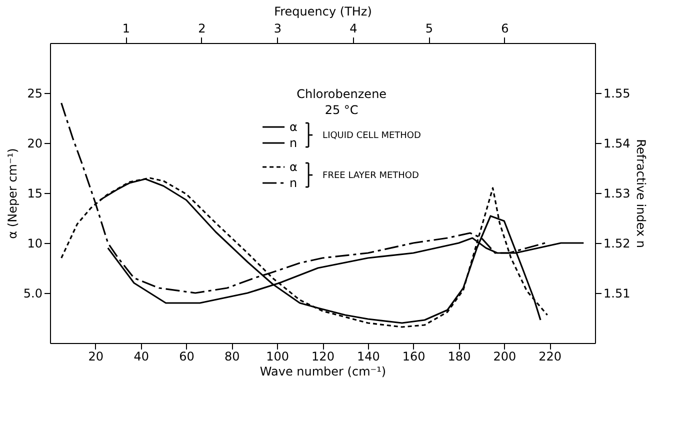 This screenshot has height=437, width=674. Describe the element at coordinates (354, 29) in the screenshot. I see `x2-tick-label: 4` at that location.